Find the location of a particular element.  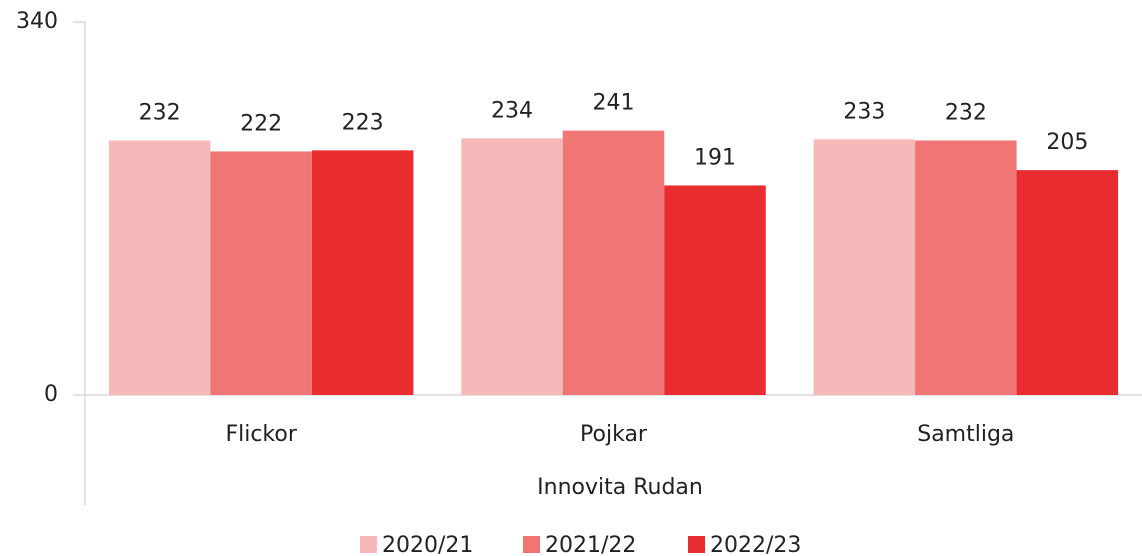

data-label: 222 is located at coordinates (261, 123).